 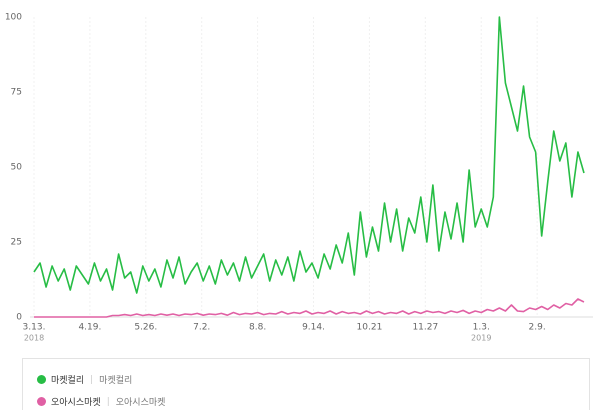 I want to click on x-tick-label: 7.2., so click(x=201, y=328).